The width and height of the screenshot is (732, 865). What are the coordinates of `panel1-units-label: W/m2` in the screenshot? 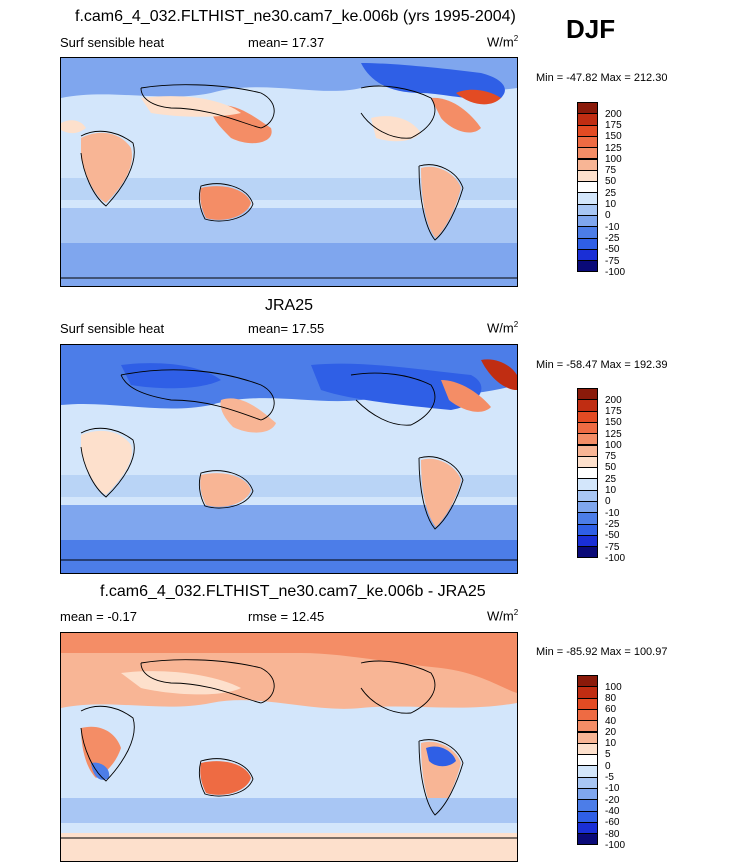 It's located at (502, 41).